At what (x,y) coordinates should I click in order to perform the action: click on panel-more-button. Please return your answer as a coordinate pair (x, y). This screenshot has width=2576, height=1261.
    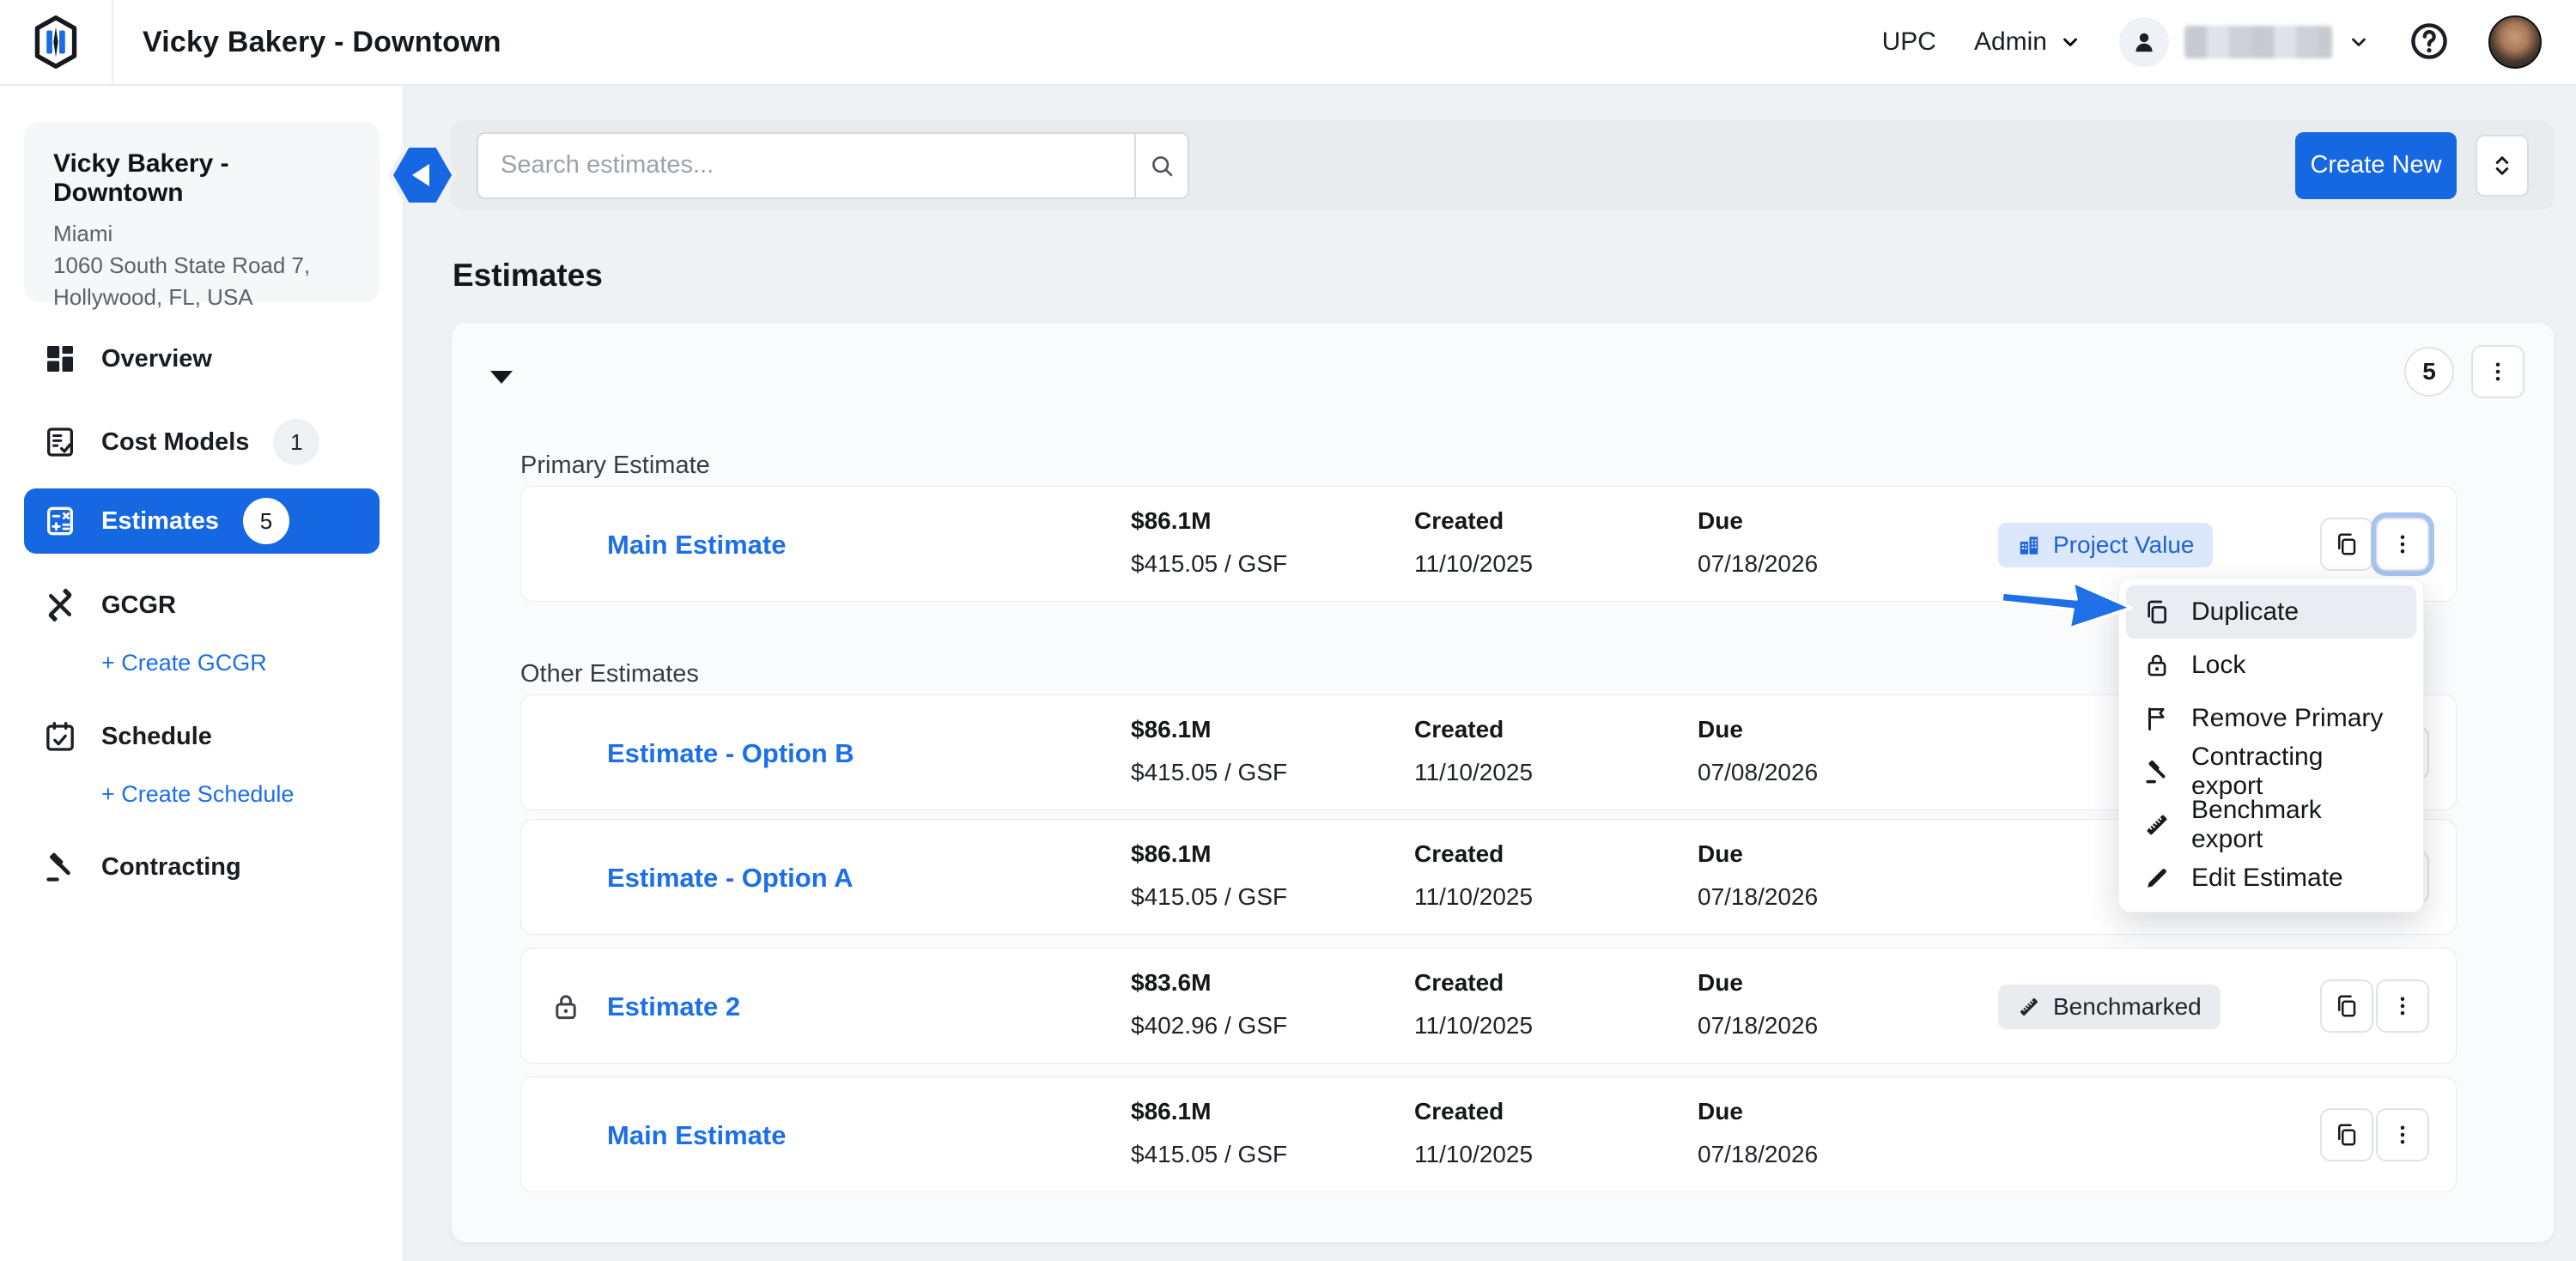
    Looking at the image, I should click on (2497, 372).